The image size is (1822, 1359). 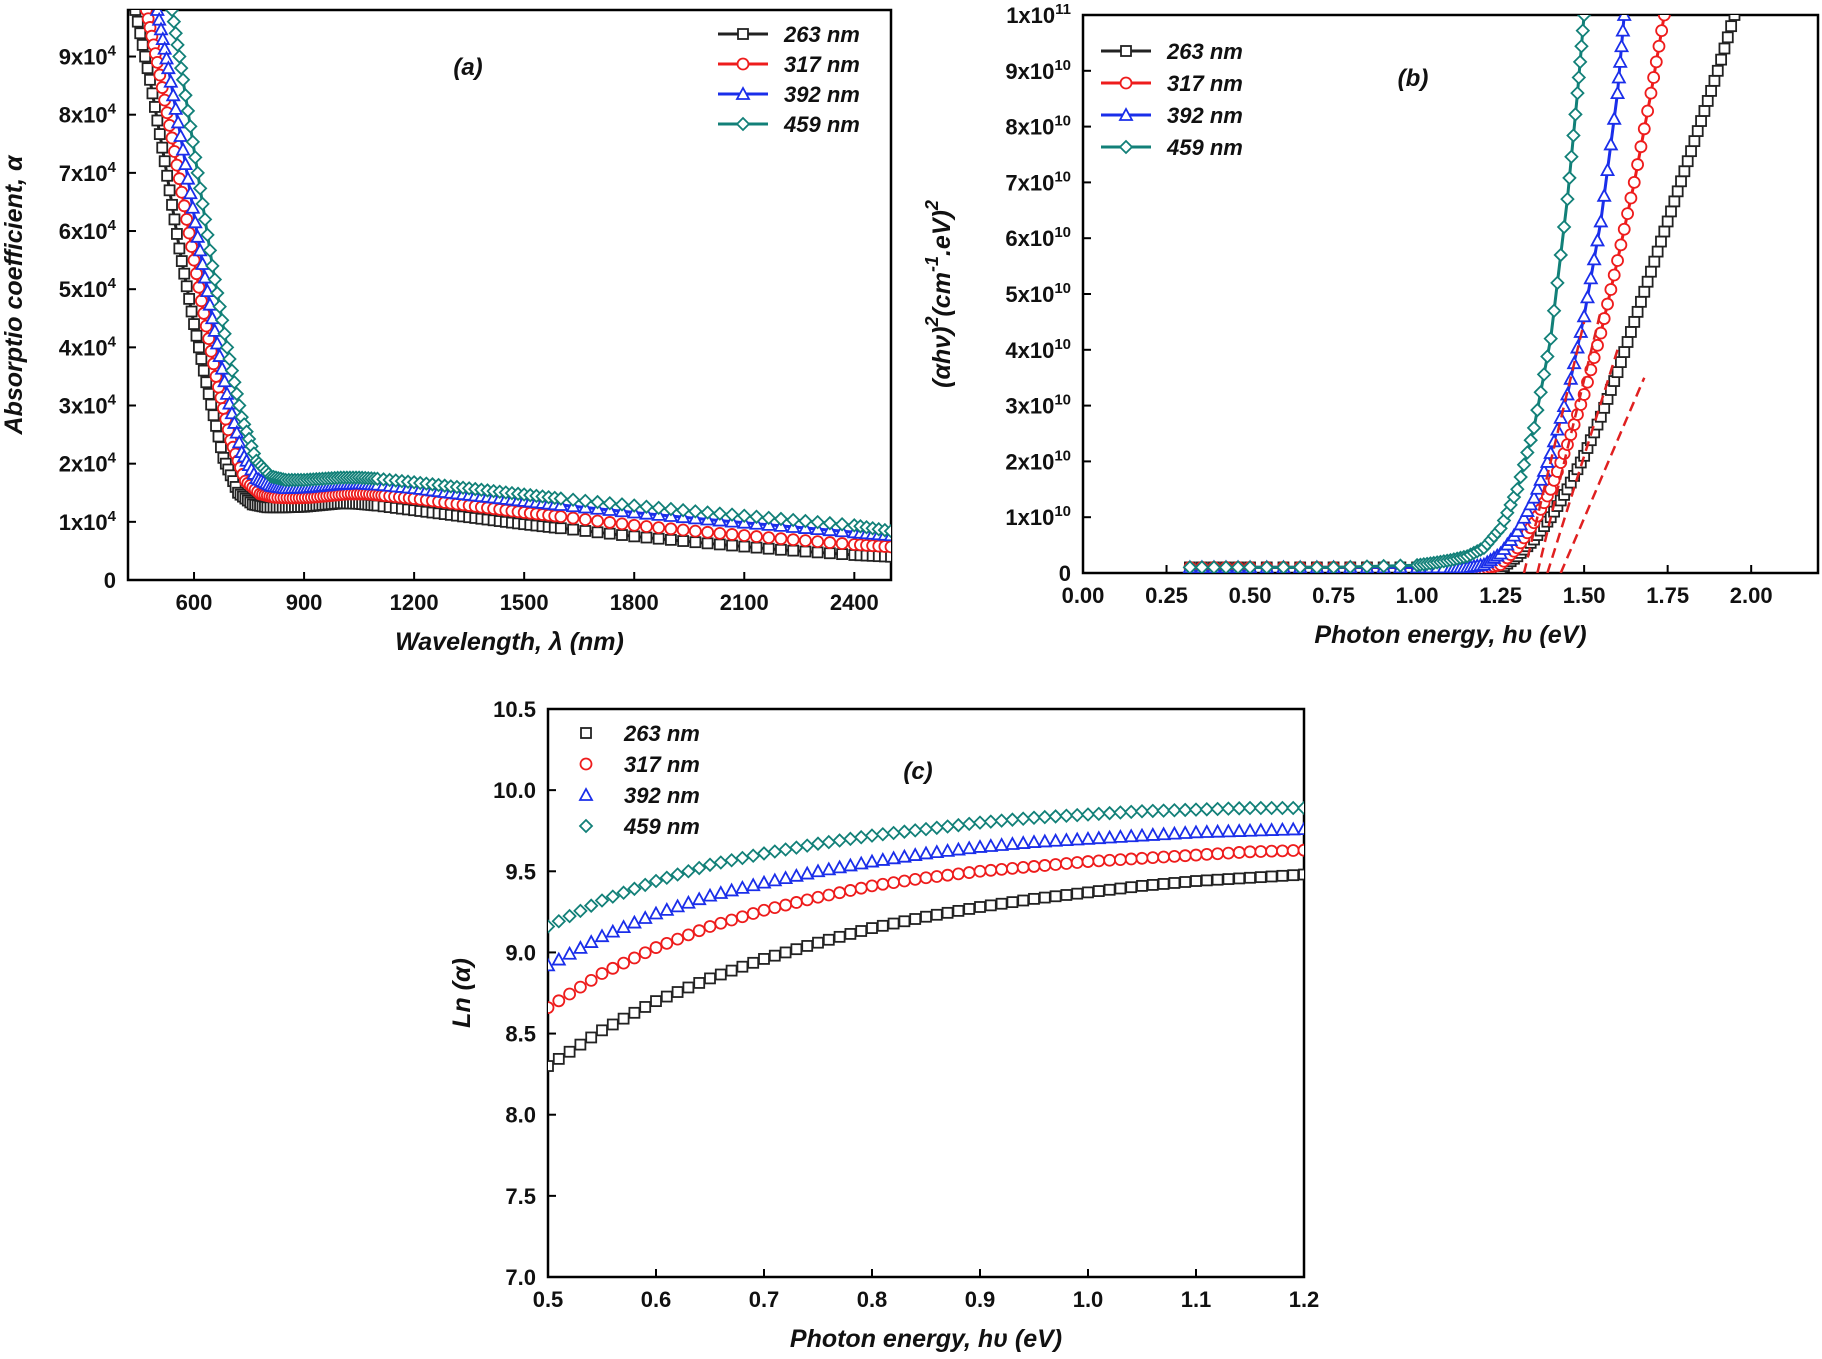 I want to click on x-tick-label: 2400, so click(x=854, y=602).